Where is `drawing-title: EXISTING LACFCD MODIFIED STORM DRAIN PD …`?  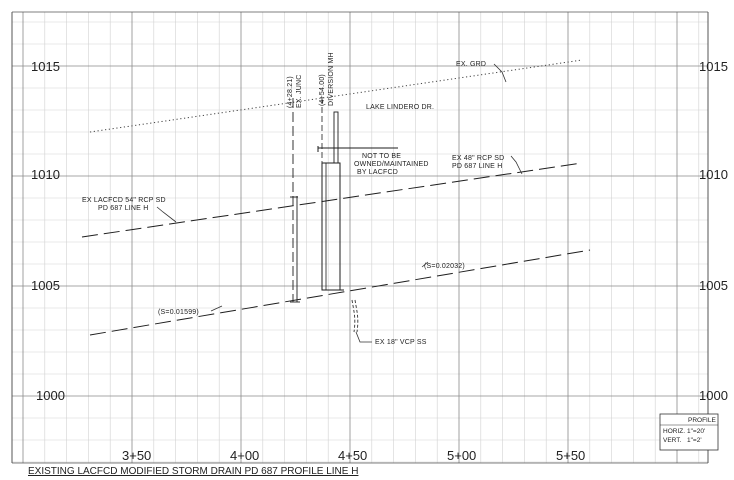 drawing-title: EXISTING LACFCD MODIFIED STORM DRAIN PD … is located at coordinates (193, 471).